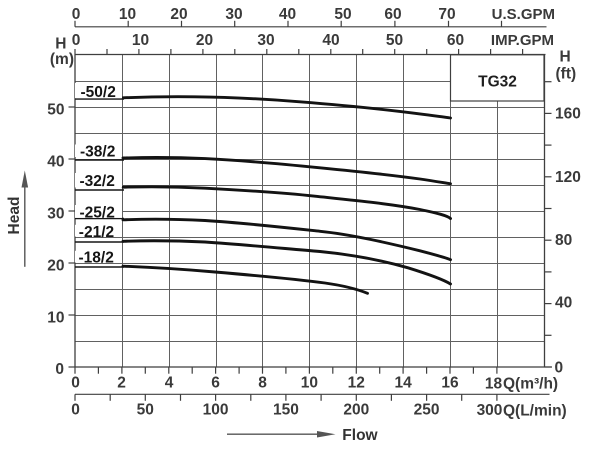 The height and width of the screenshot is (457, 601). Describe the element at coordinates (98, 92) in the screenshot. I see `svg-text: -50/2` at that location.